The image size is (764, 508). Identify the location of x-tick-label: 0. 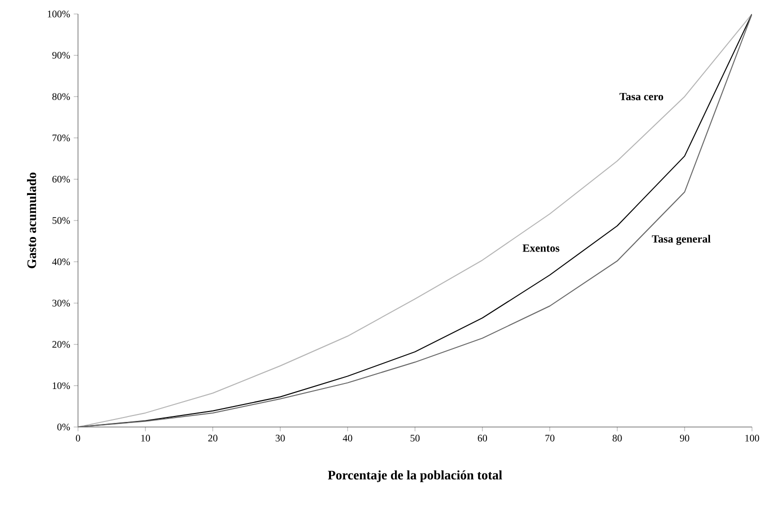
(78, 438).